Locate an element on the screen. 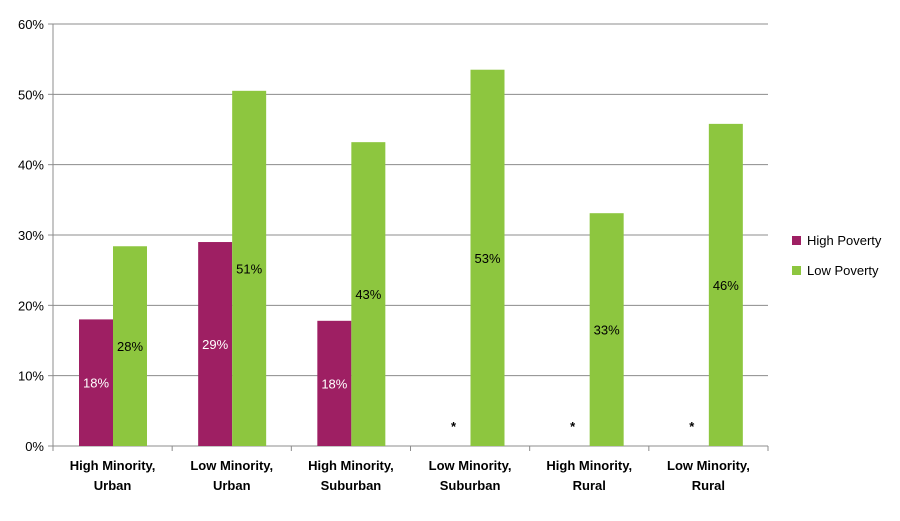  data-label: 53% is located at coordinates (487, 258).